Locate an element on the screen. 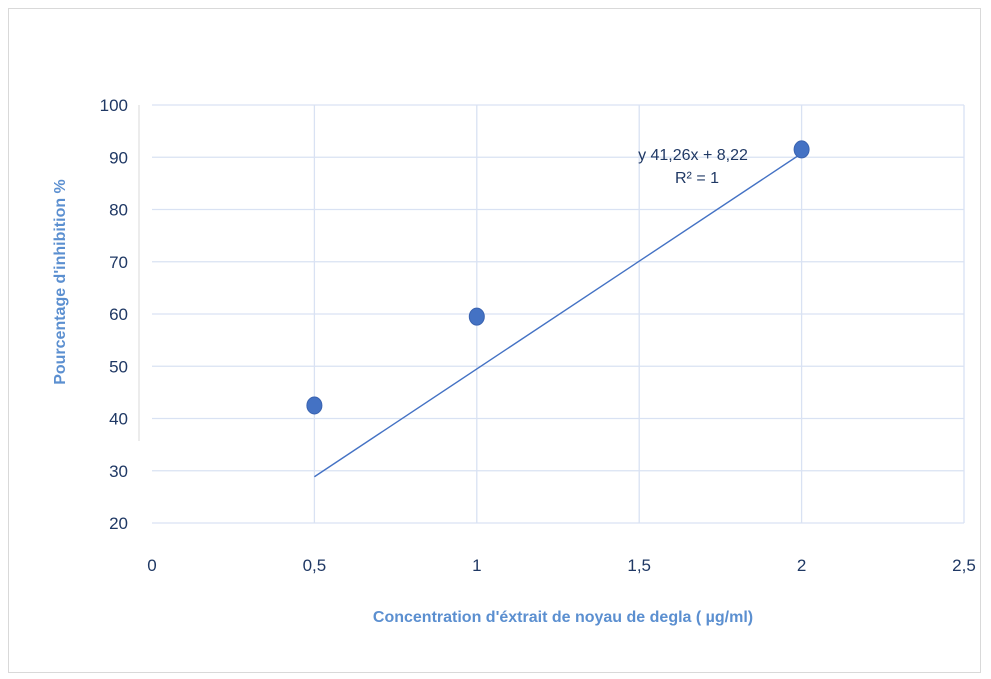 Image resolution: width=991 pixels, height=679 pixels. x-tick-label: 1 is located at coordinates (476, 565).